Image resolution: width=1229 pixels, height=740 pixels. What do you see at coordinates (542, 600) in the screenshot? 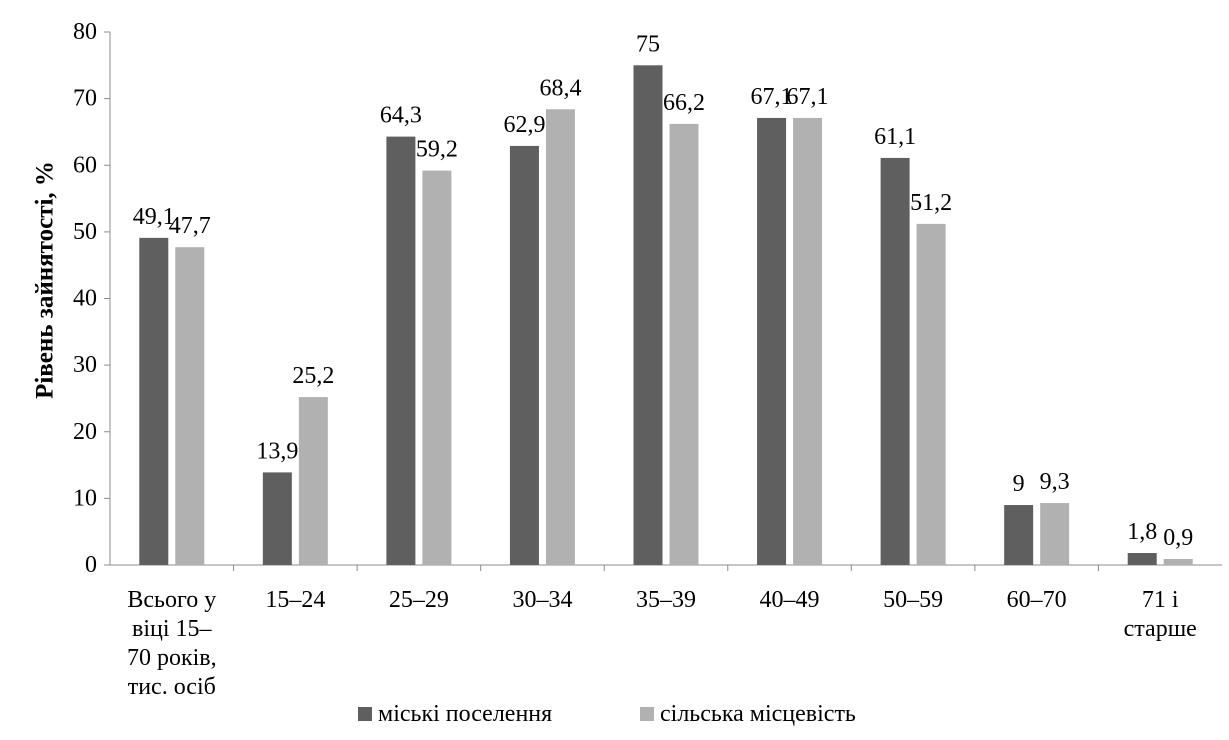
I see `category-label: 30–34` at bounding box center [542, 600].